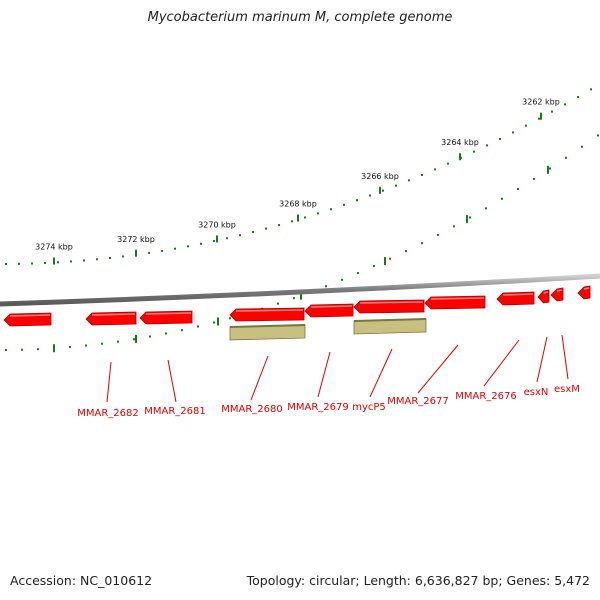 The width and height of the screenshot is (600, 600). I want to click on kbp-label: 3266 kbp, so click(380, 176).